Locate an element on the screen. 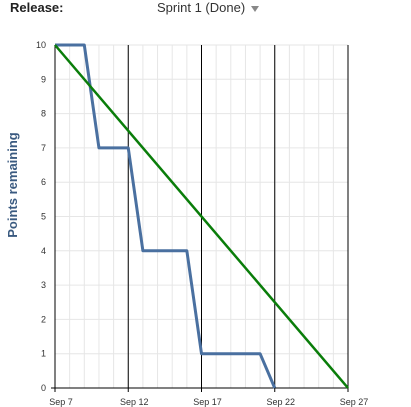  y-tick-label: 1 is located at coordinates (43, 354).